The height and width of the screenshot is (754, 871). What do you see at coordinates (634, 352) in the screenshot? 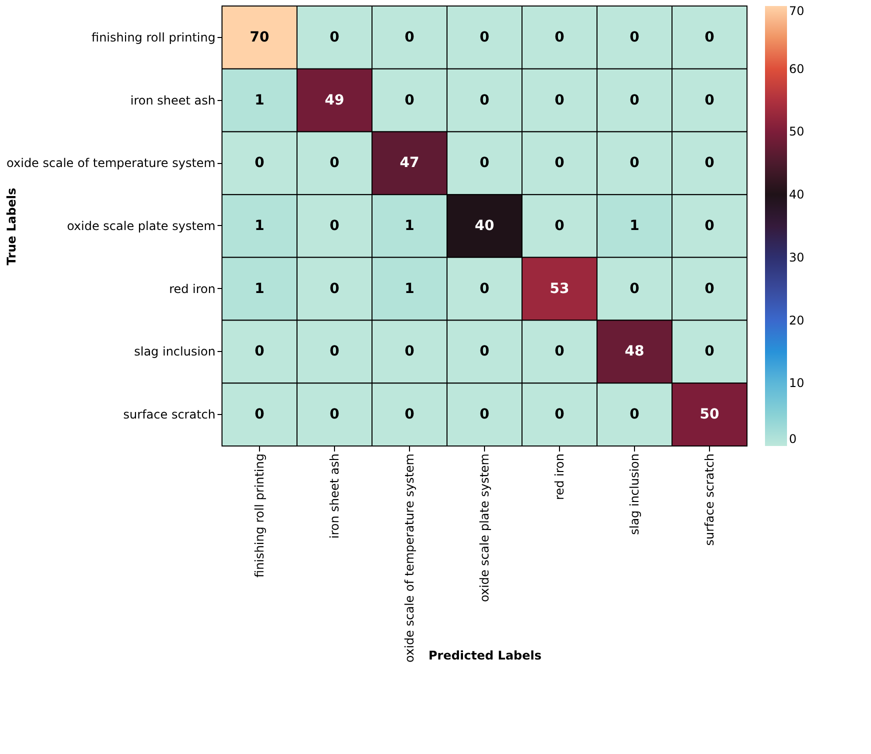
I see `data-label: 48` at bounding box center [634, 352].